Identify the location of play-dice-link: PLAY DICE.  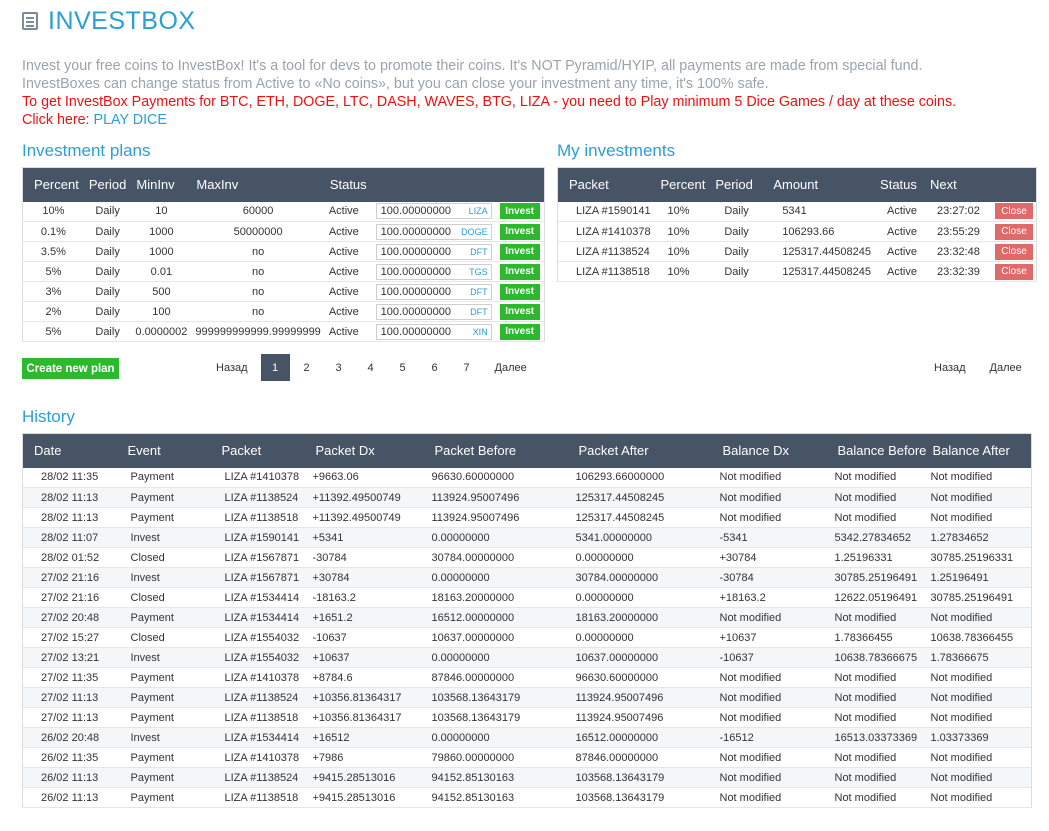
(130, 120).